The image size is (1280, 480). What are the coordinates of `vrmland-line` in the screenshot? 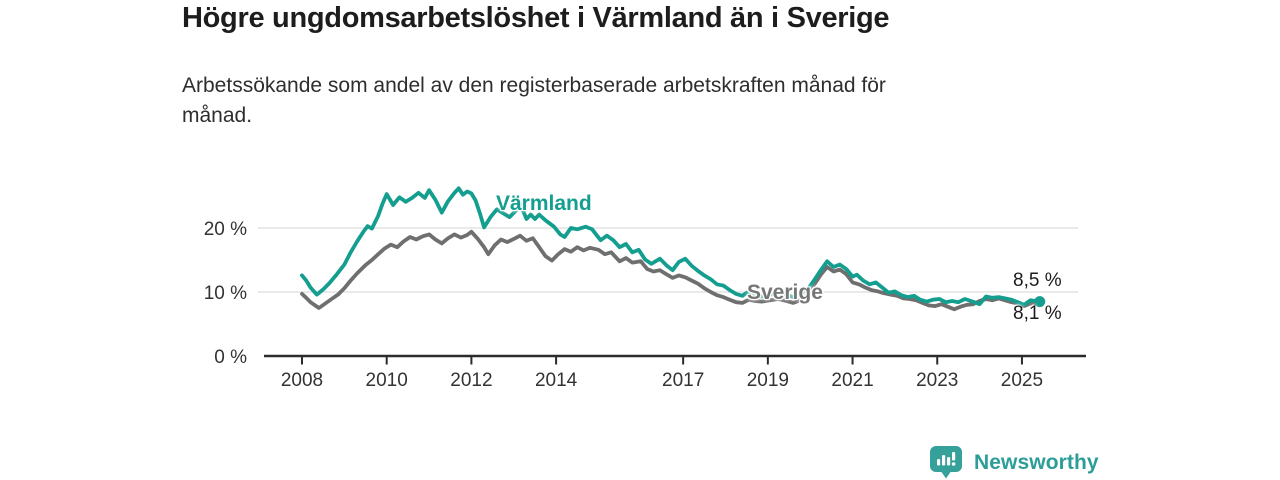 It's located at (671, 246).